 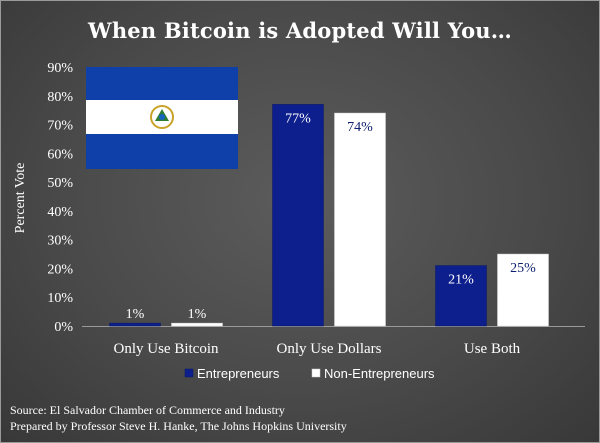 What do you see at coordinates (461, 280) in the screenshot?
I see `data-label: 21%` at bounding box center [461, 280].